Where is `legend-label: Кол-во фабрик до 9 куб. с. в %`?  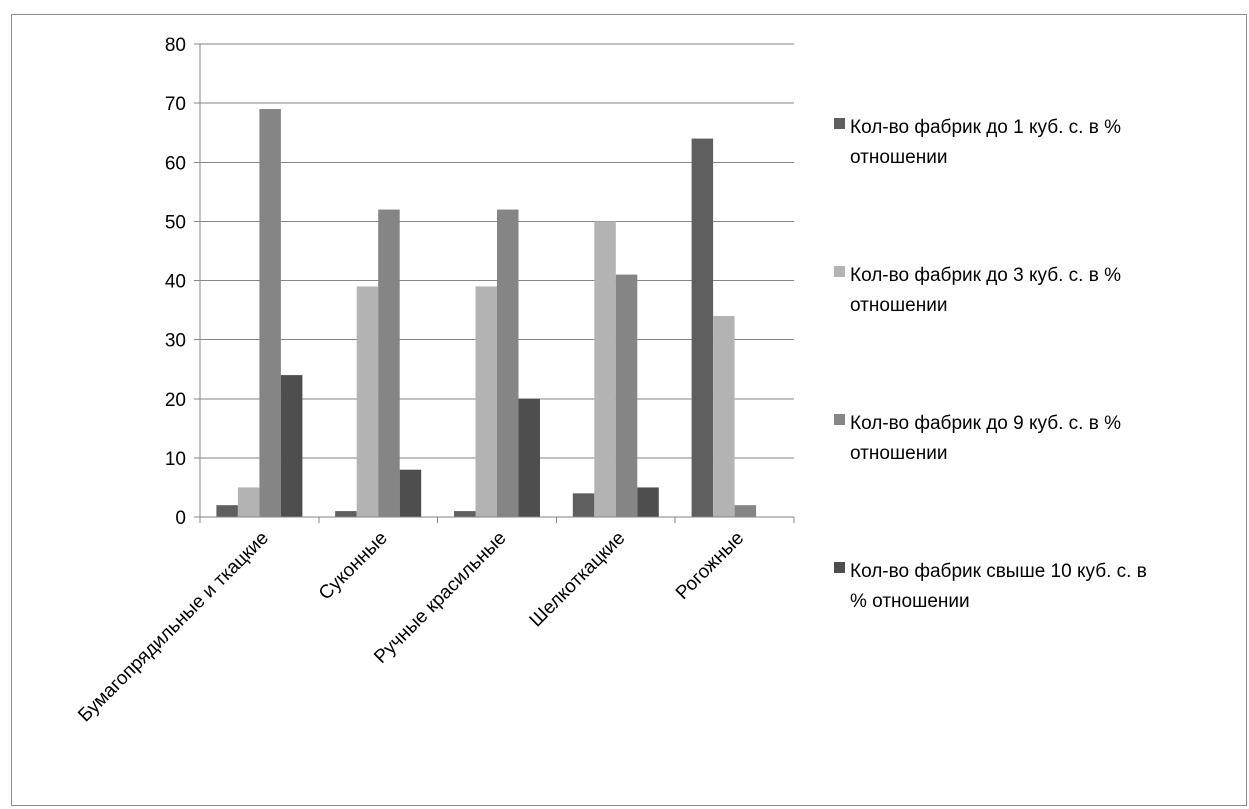 legend-label: Кол-во фабрик до 9 куб. с. в % is located at coordinates (985, 423).